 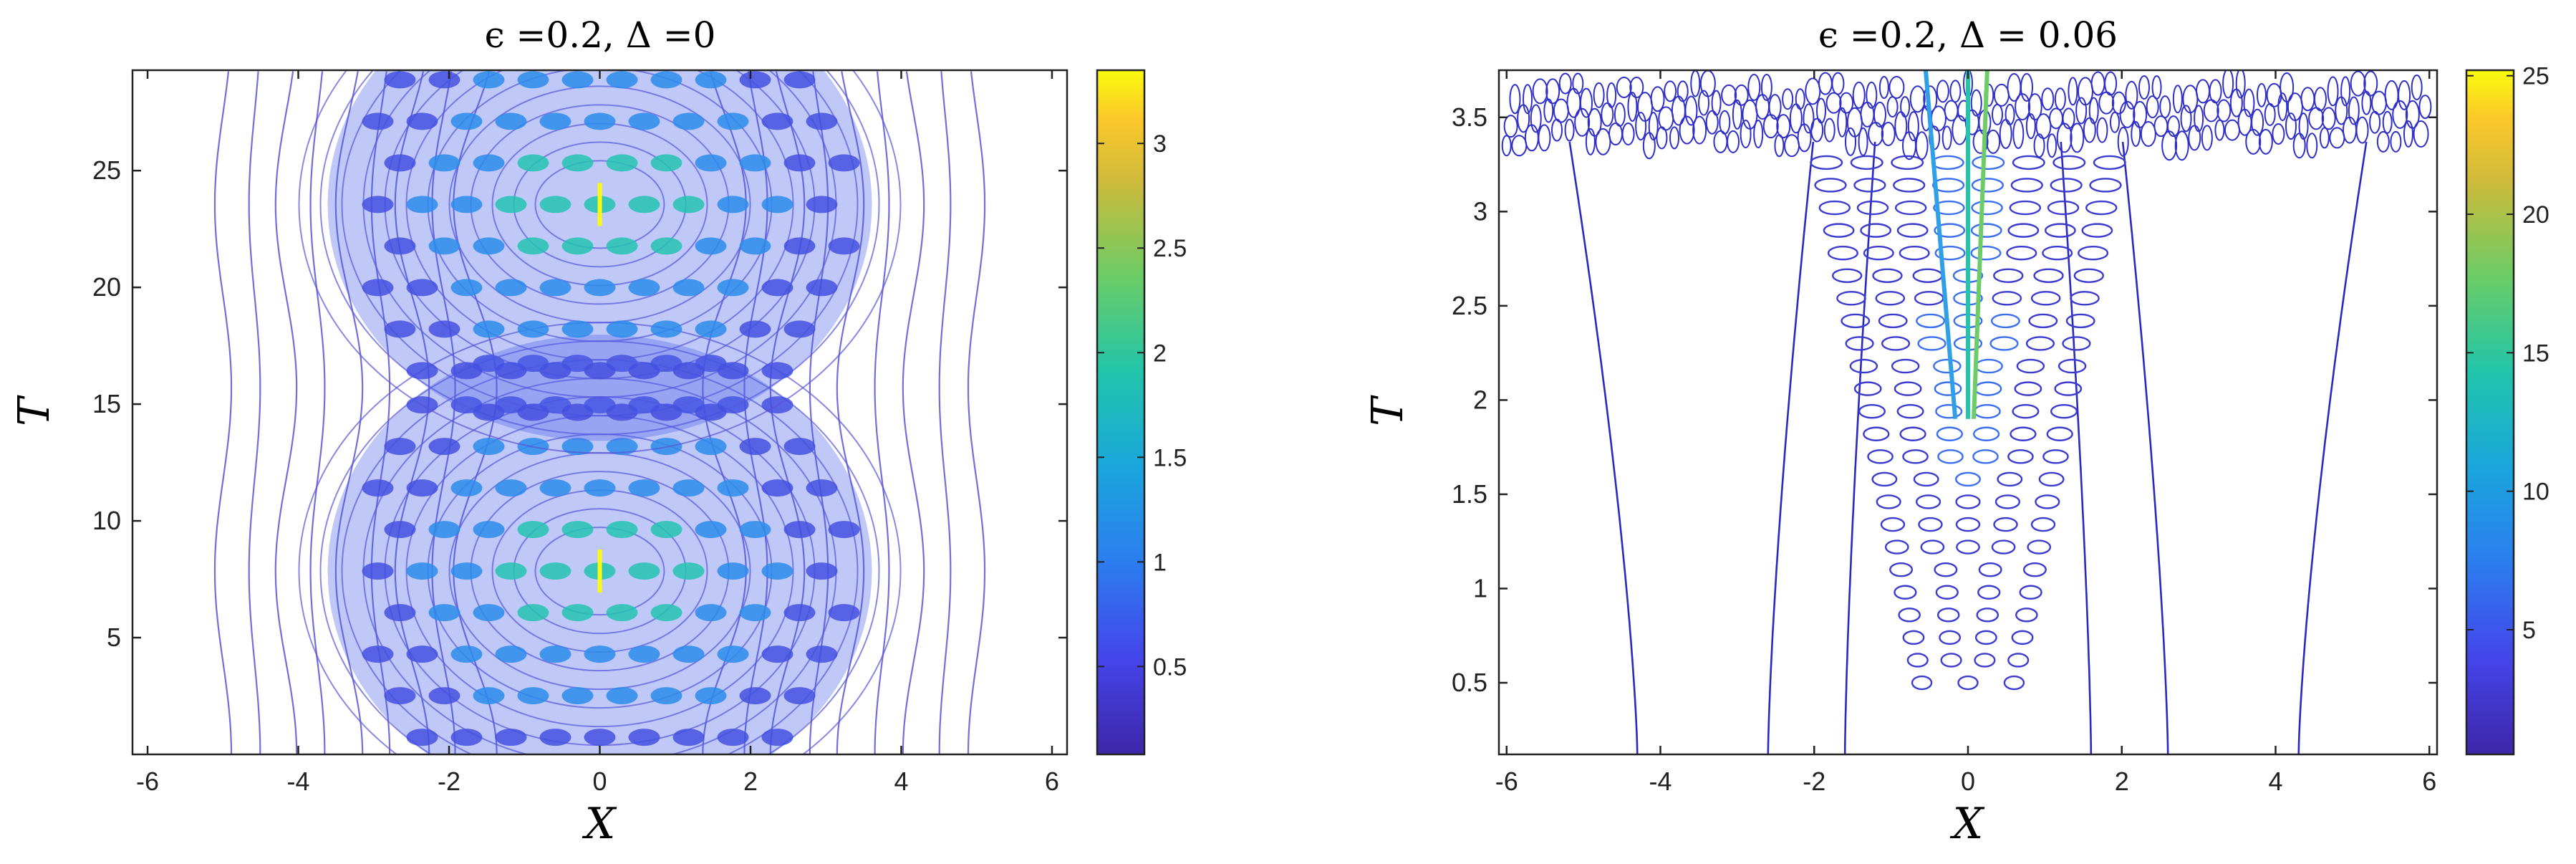 I want to click on left-y-tick-label: 10, so click(x=107, y=520).